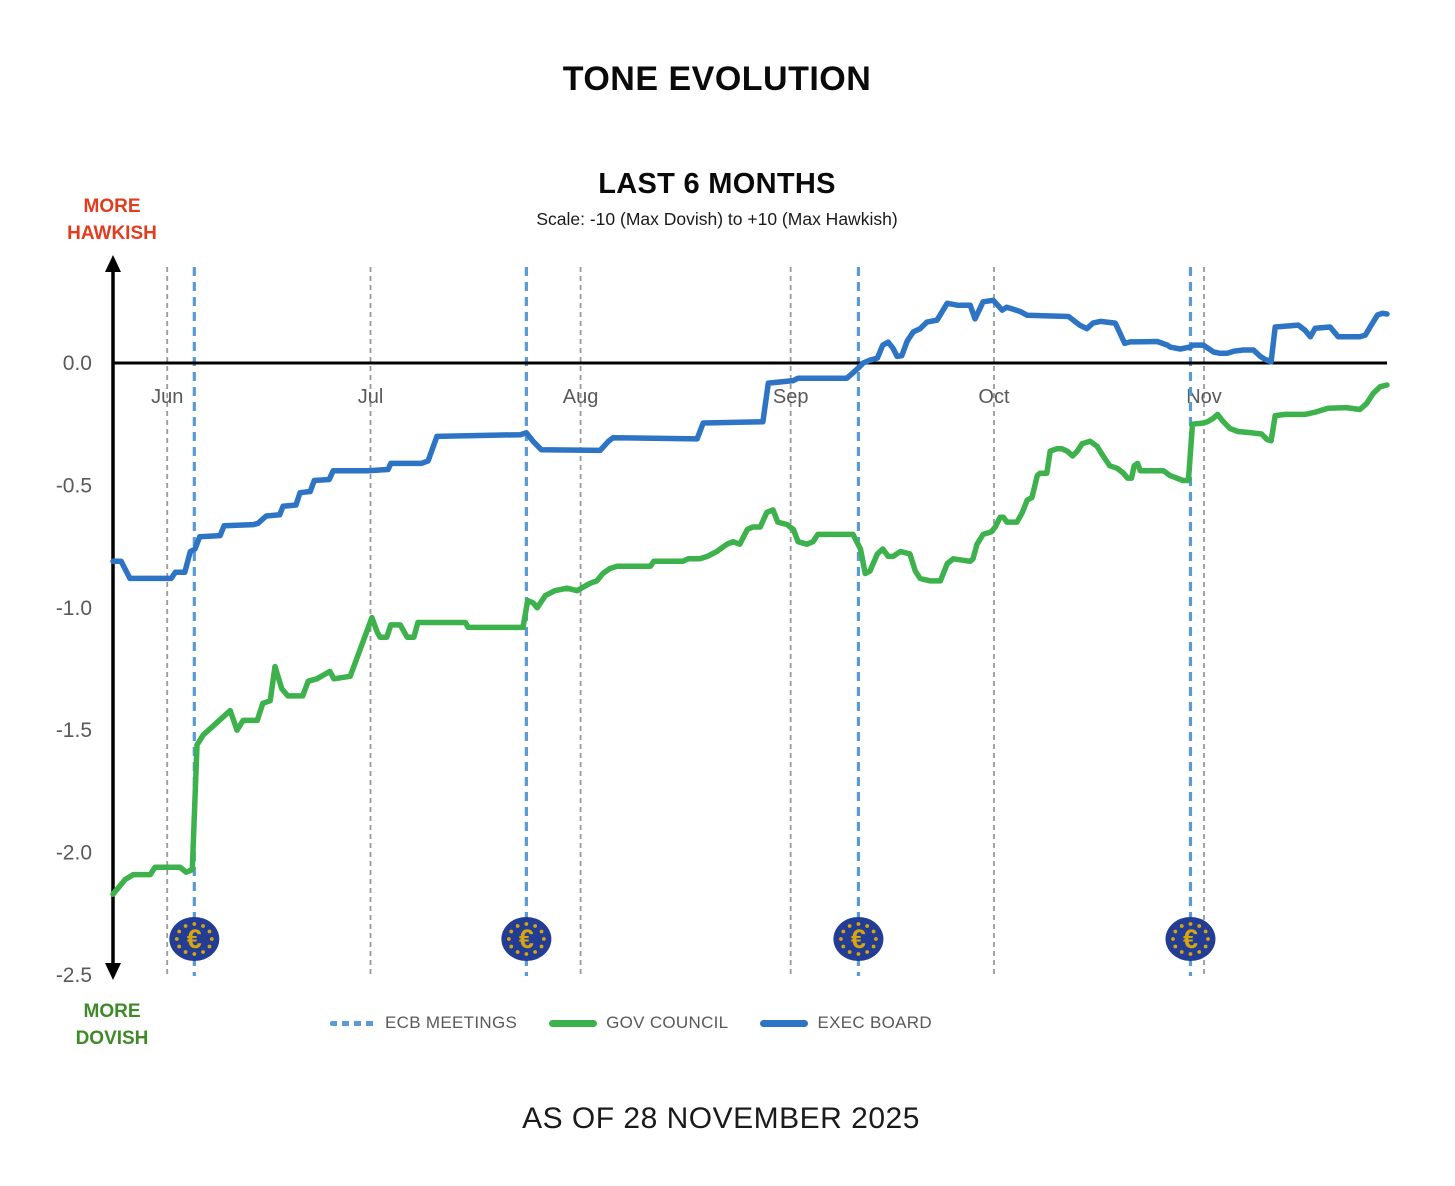 The height and width of the screenshot is (1186, 1455). What do you see at coordinates (74, 730) in the screenshot?
I see `y-axis-tick-label: -1.5` at bounding box center [74, 730].